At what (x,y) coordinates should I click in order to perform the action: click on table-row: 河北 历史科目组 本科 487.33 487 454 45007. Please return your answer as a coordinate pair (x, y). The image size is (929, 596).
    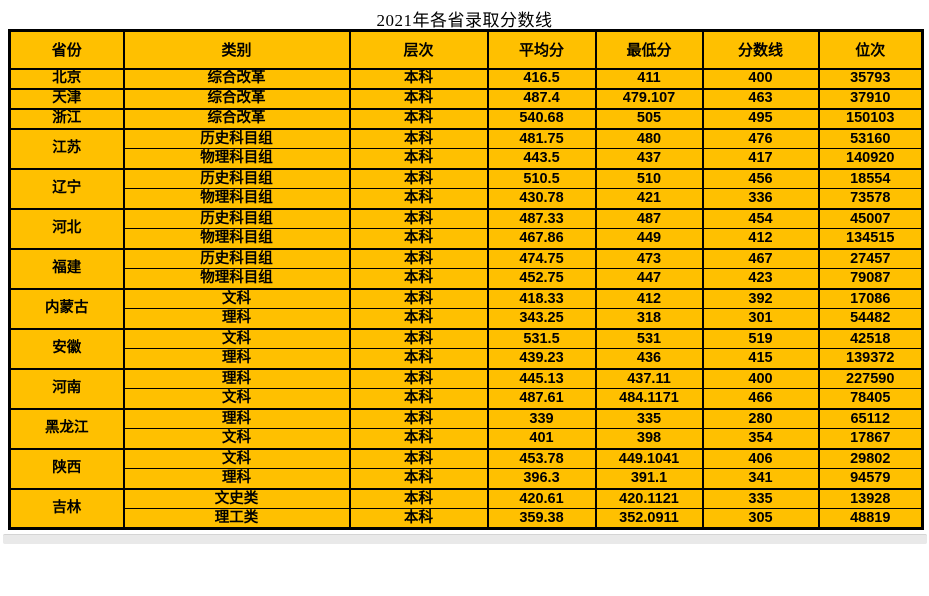
    Looking at the image, I should click on (466, 228).